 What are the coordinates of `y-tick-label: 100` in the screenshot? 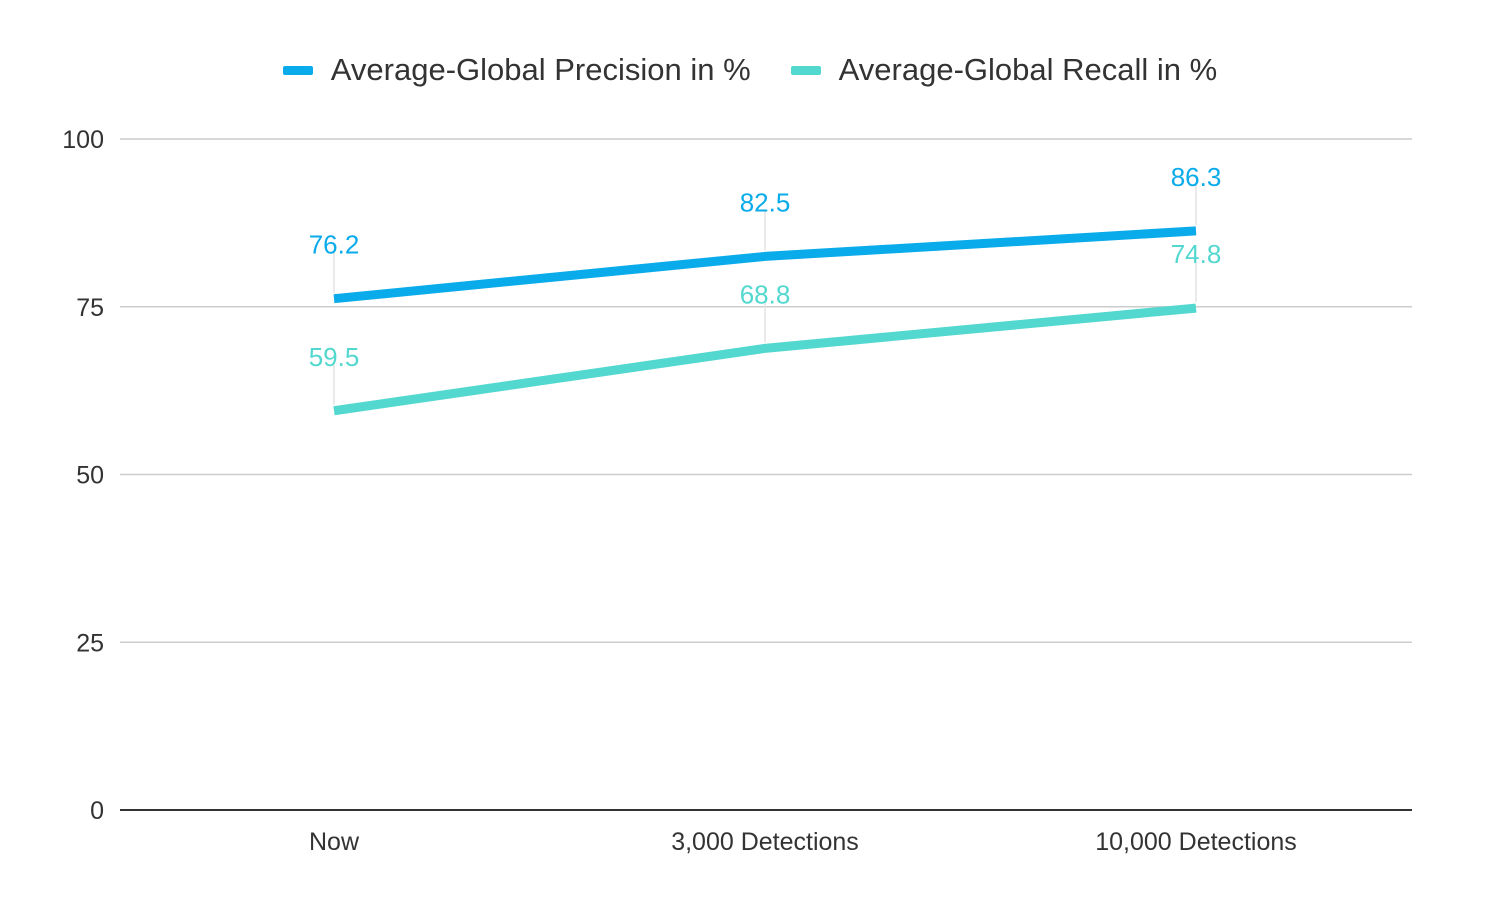 It's located at (83, 140).